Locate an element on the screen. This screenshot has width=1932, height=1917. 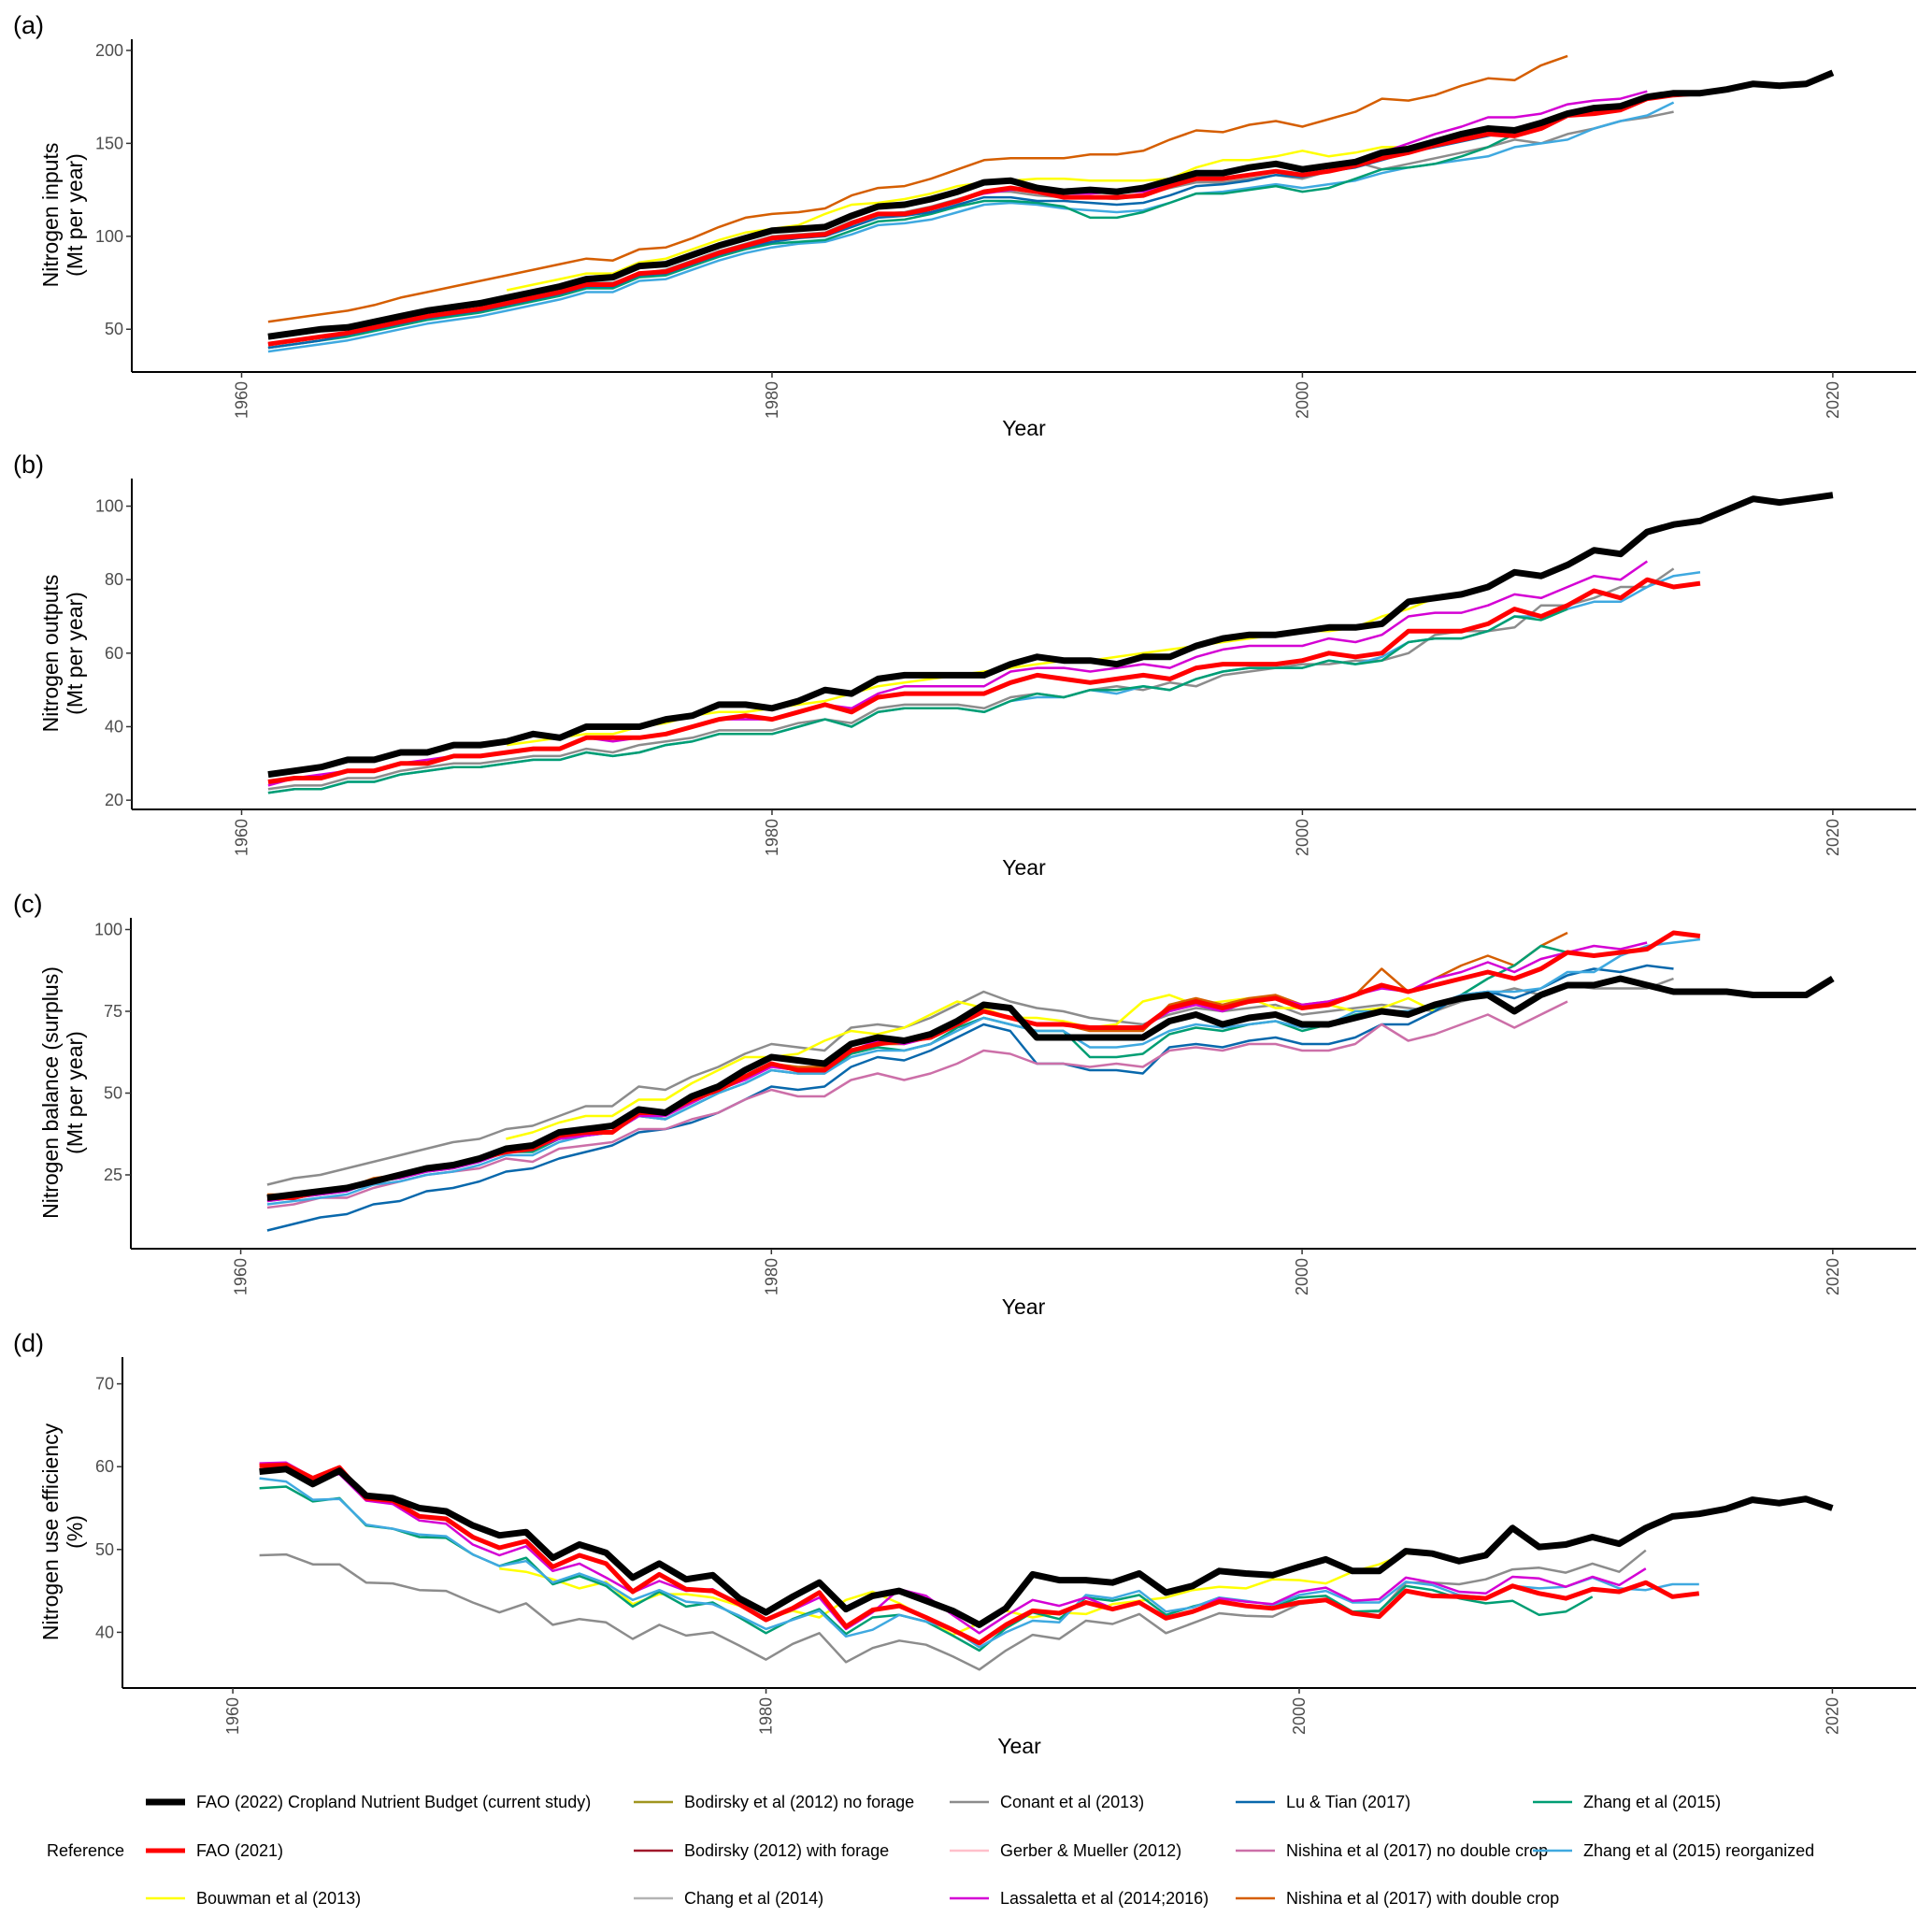
legend-label: Lu & Tian (2017) is located at coordinates (1348, 1802).